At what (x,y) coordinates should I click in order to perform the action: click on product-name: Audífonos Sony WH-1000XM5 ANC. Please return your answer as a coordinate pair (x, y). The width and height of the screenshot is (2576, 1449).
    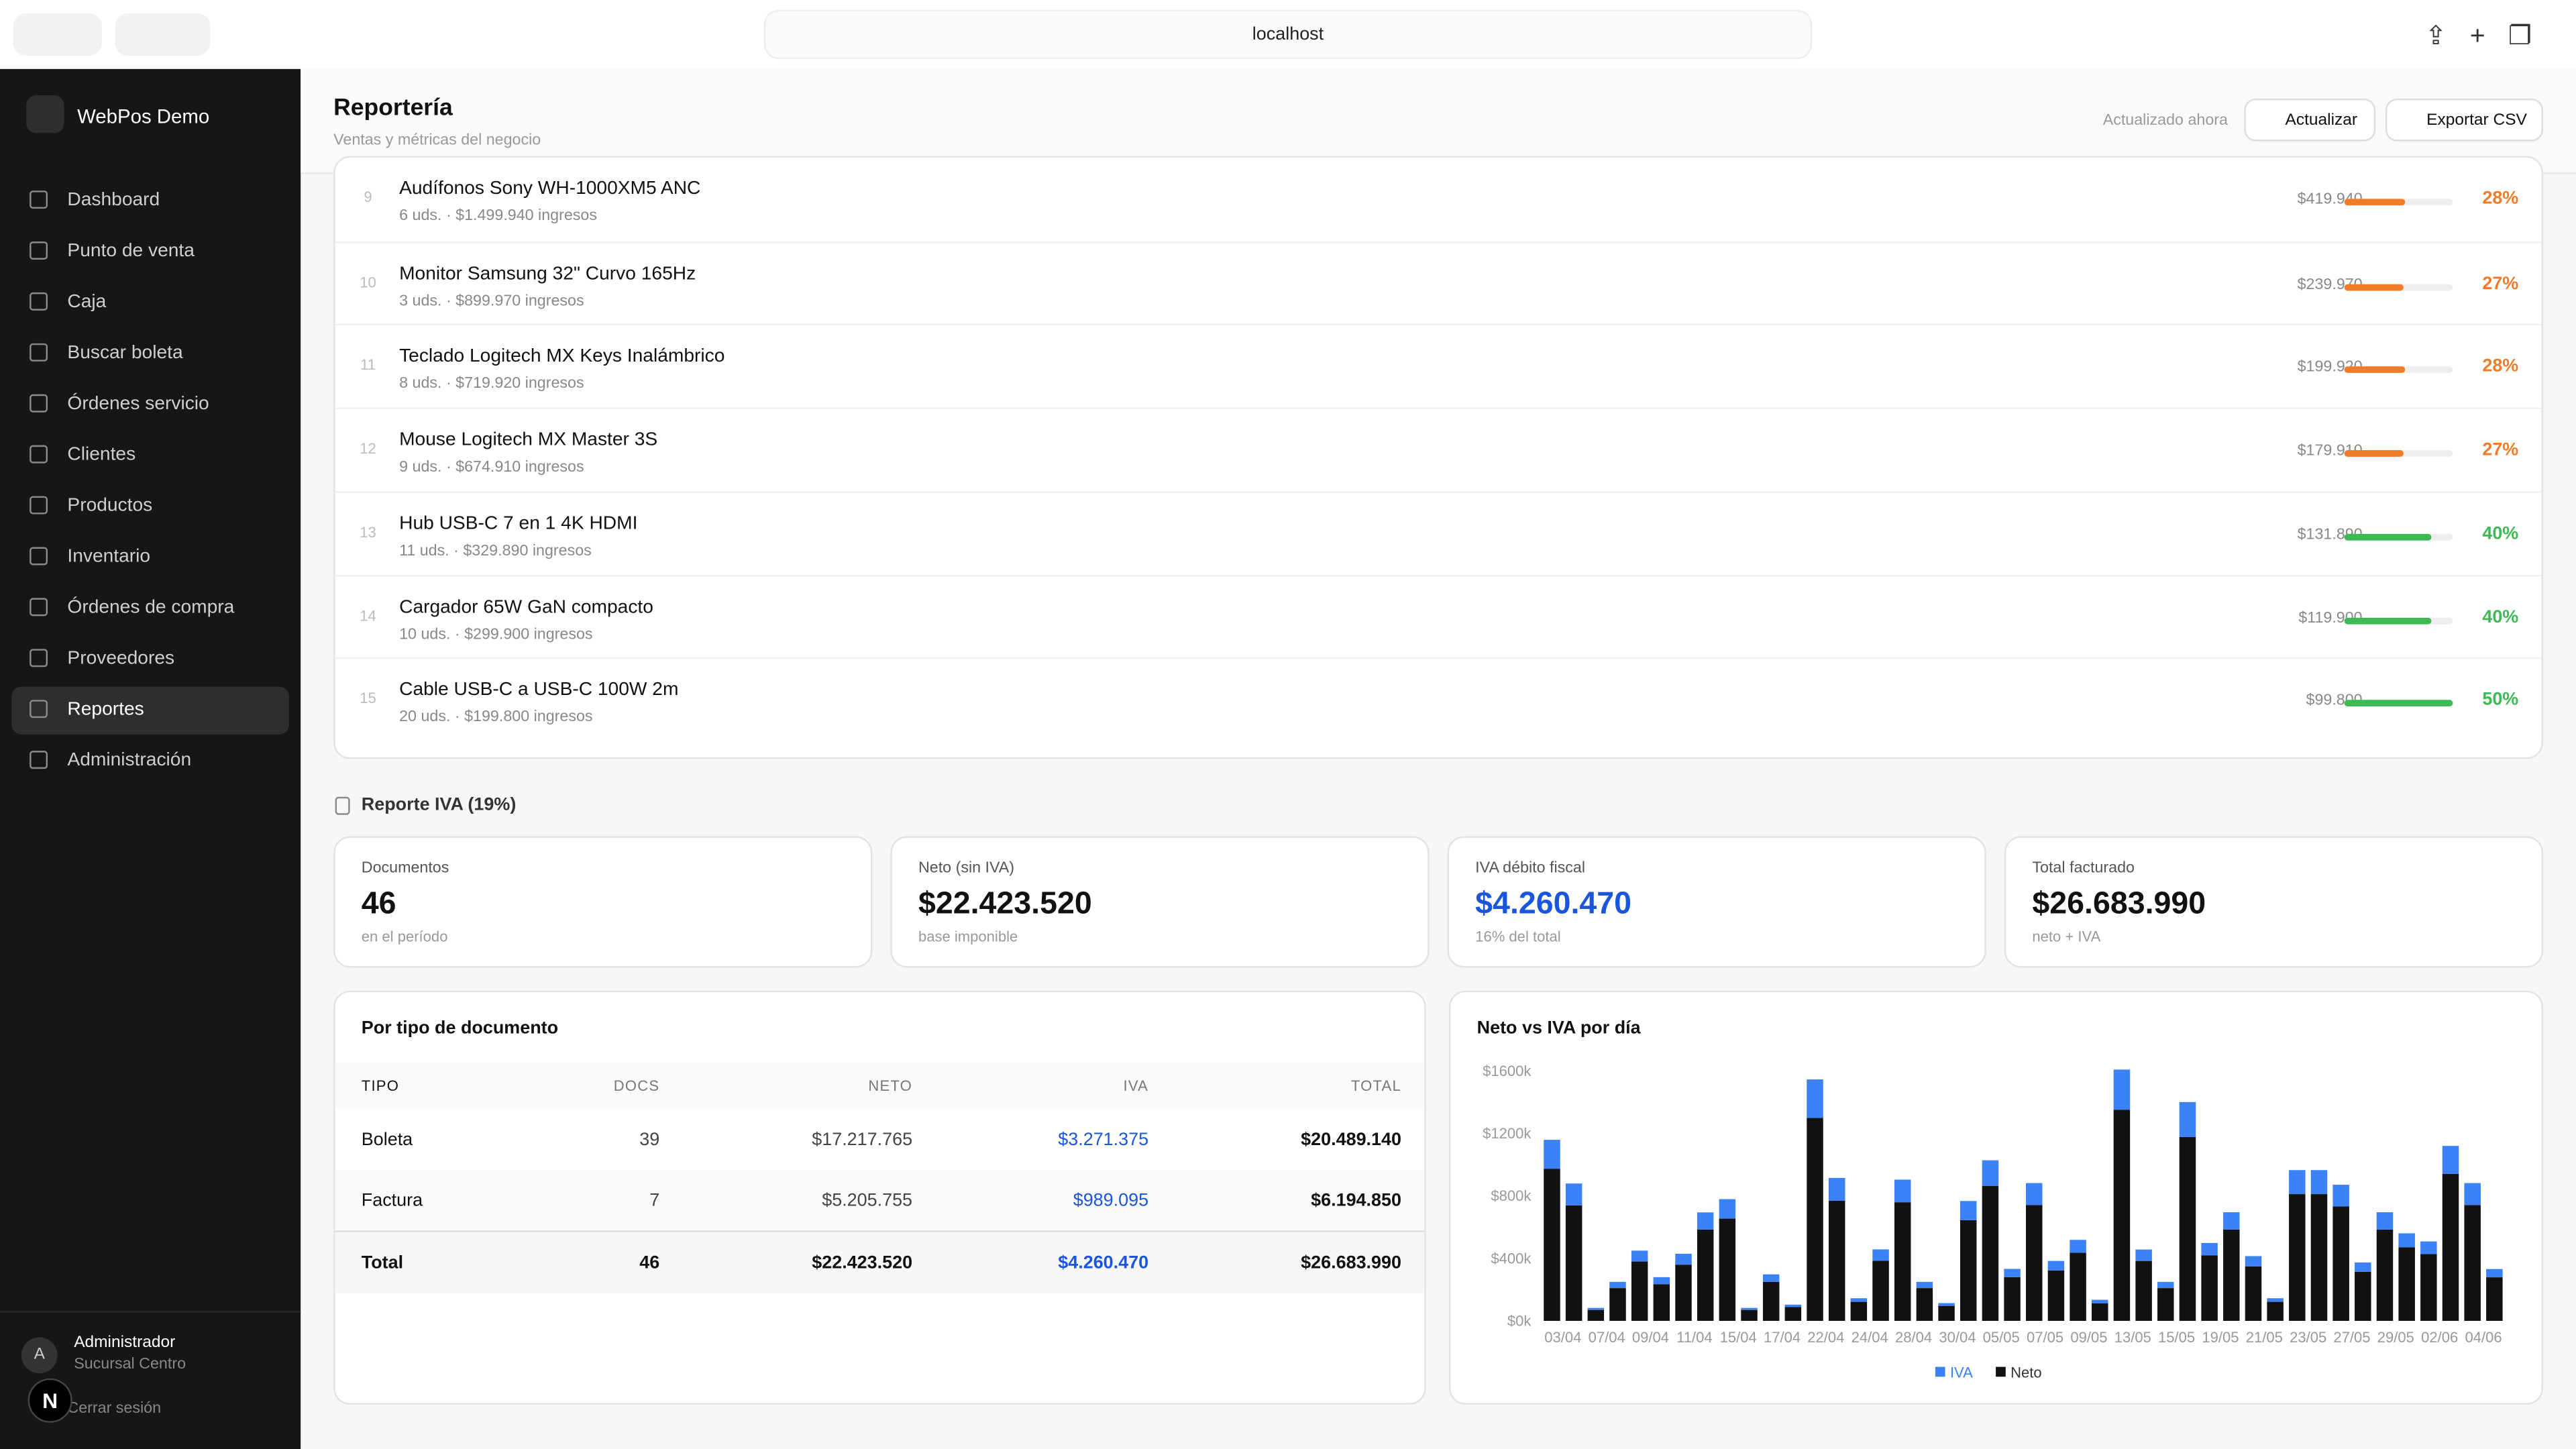
    Looking at the image, I should click on (550, 188).